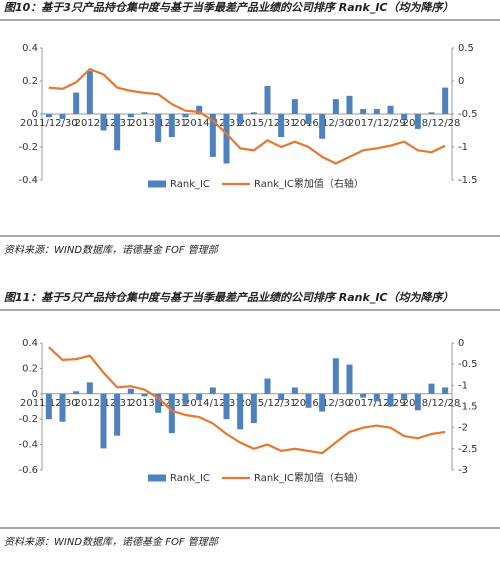 Image resolution: width=500 pixels, height=565 pixels. What do you see at coordinates (49, 123) in the screenshot?
I see `x-tick-label: 2011/12/30` at bounding box center [49, 123].